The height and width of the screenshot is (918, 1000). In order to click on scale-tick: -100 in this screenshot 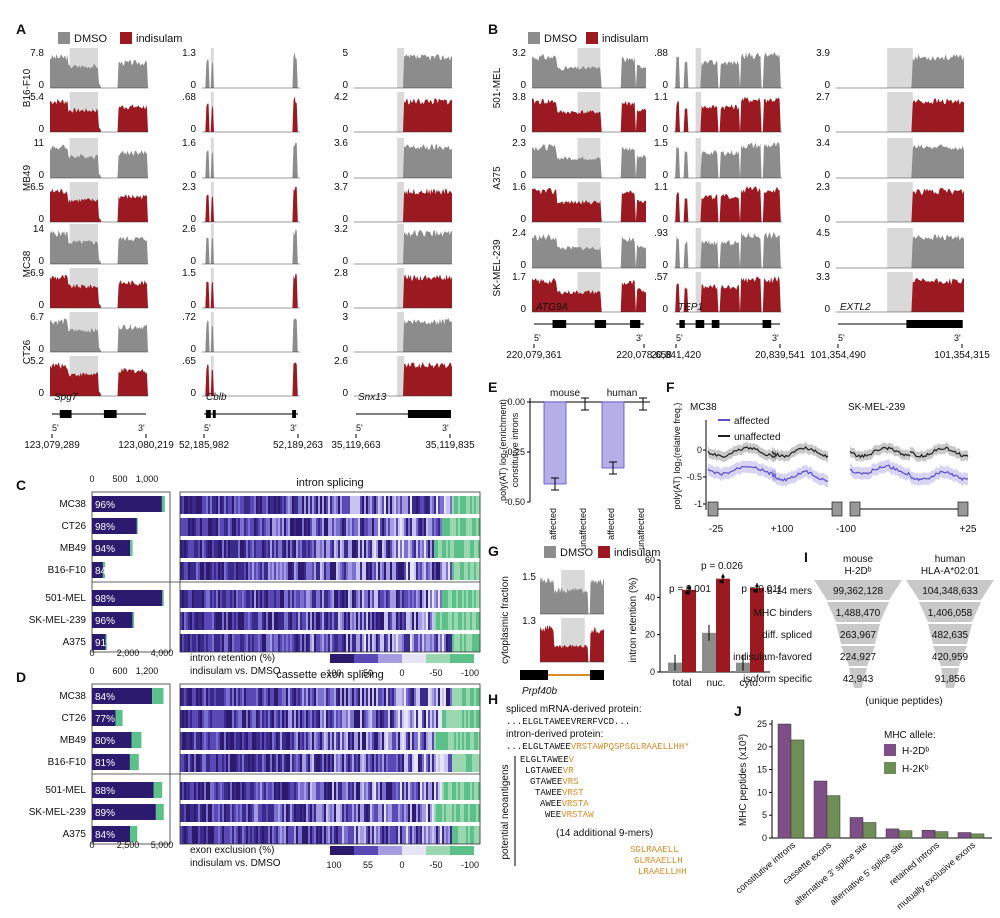, I will do `click(470, 865)`.